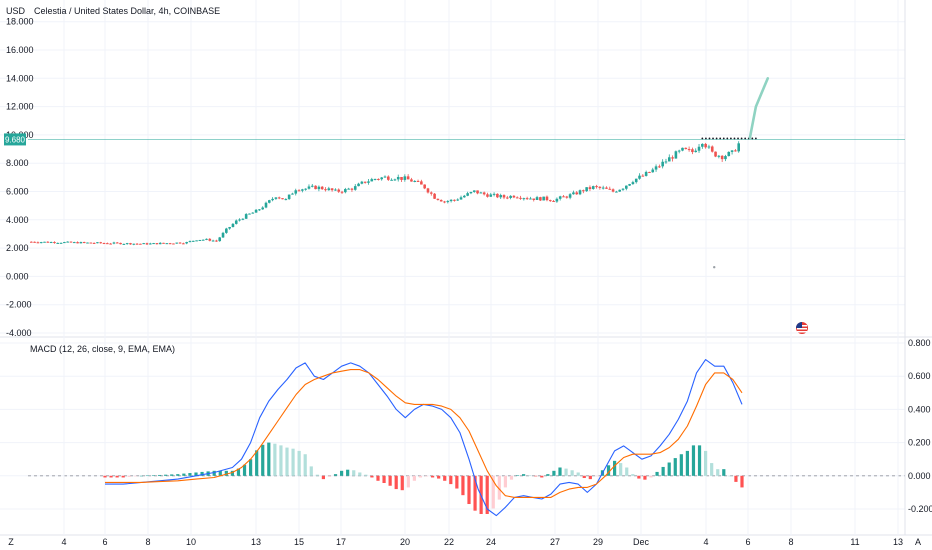 This screenshot has height=550, width=932. Describe the element at coordinates (918, 542) in the screenshot. I see `auto-scale-icon: A` at that location.